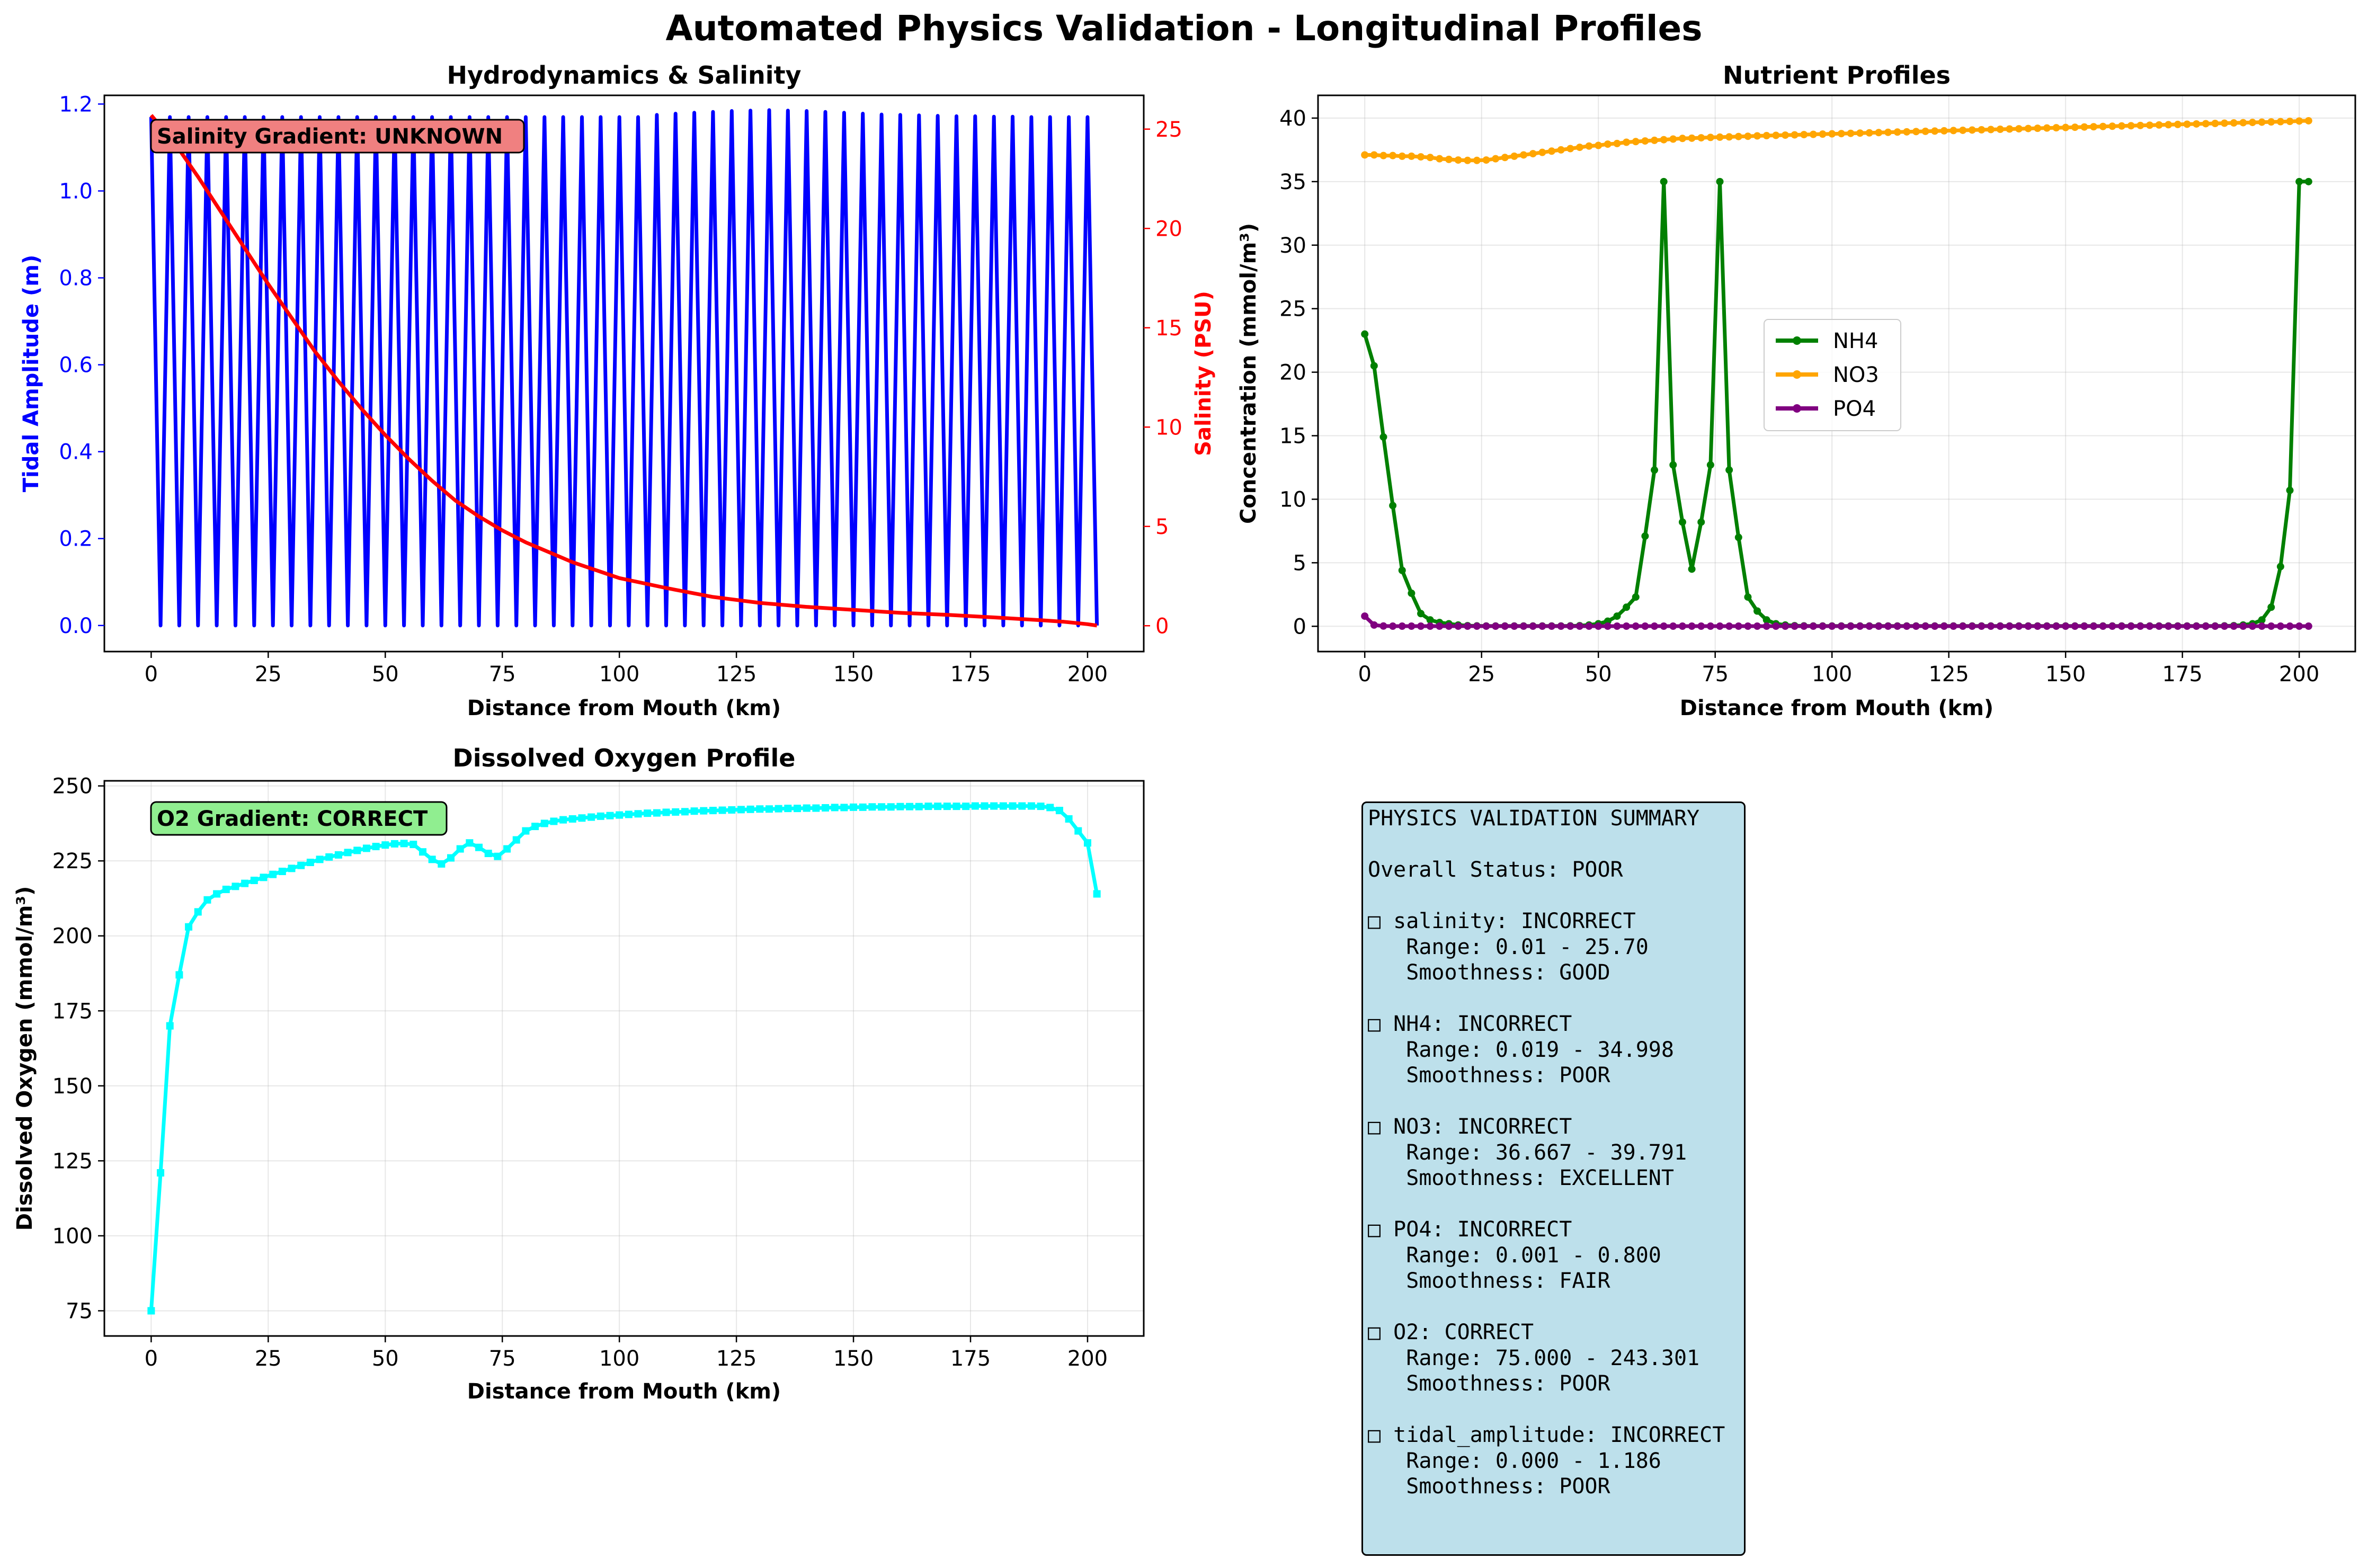 Image resolution: width=2368 pixels, height=1568 pixels. What do you see at coordinates (1292, 246) in the screenshot?
I see `y-tick-label: 30` at bounding box center [1292, 246].